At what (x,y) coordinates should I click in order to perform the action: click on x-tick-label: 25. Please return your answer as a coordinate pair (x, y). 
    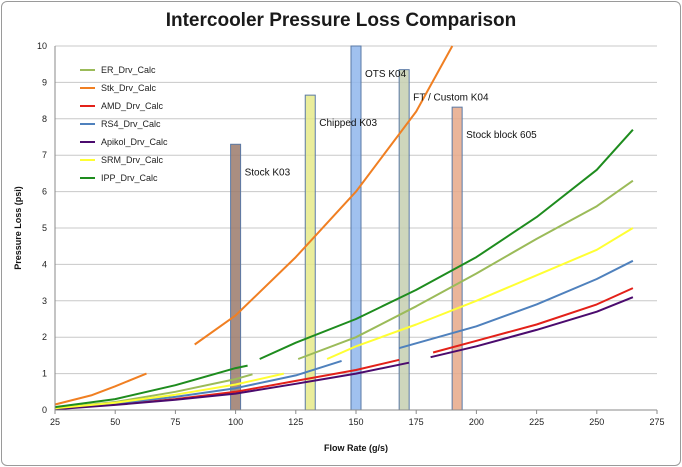
    Looking at the image, I should click on (55, 422).